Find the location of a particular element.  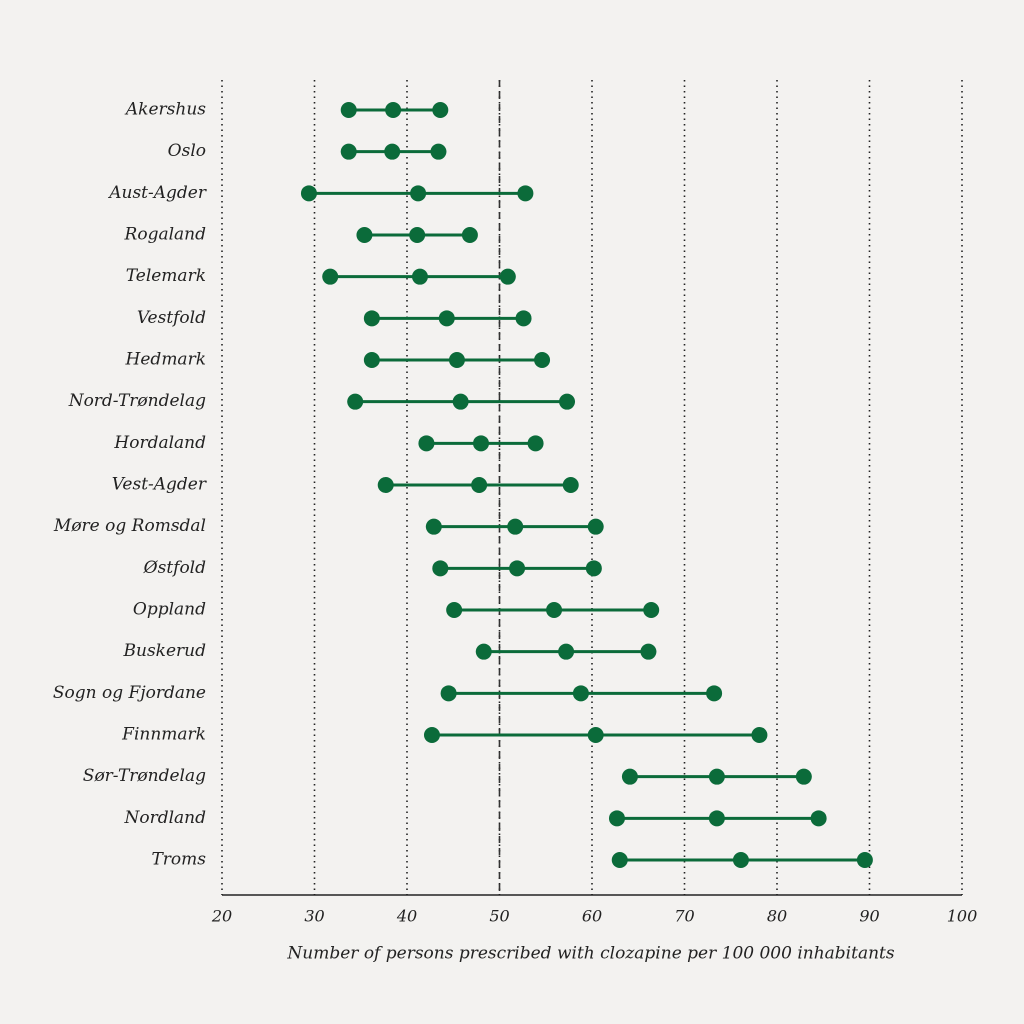

x-tick-label: 90 is located at coordinates (869, 916).